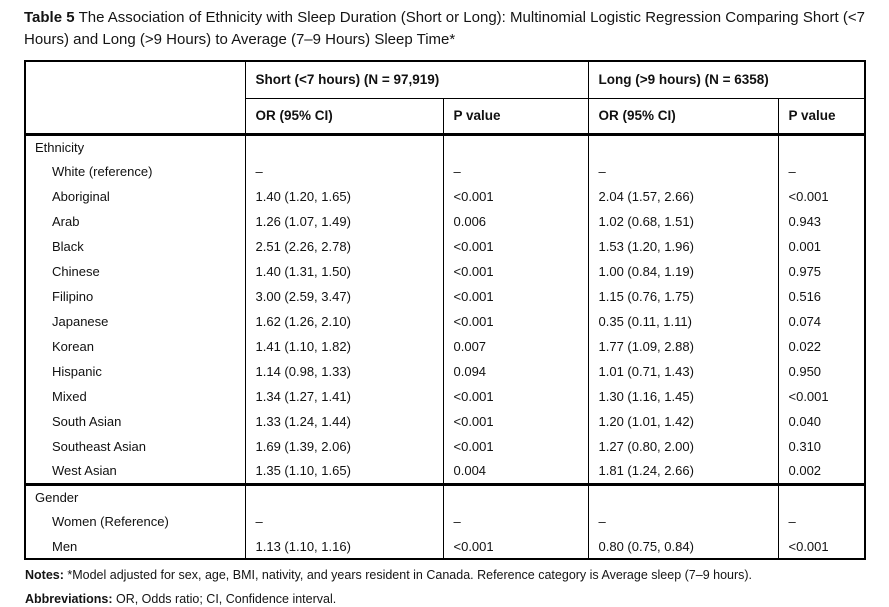 The image size is (889, 607). Describe the element at coordinates (343, 546) in the screenshot. I see `value-cell: 1.13 (1.10, 1.16)` at that location.